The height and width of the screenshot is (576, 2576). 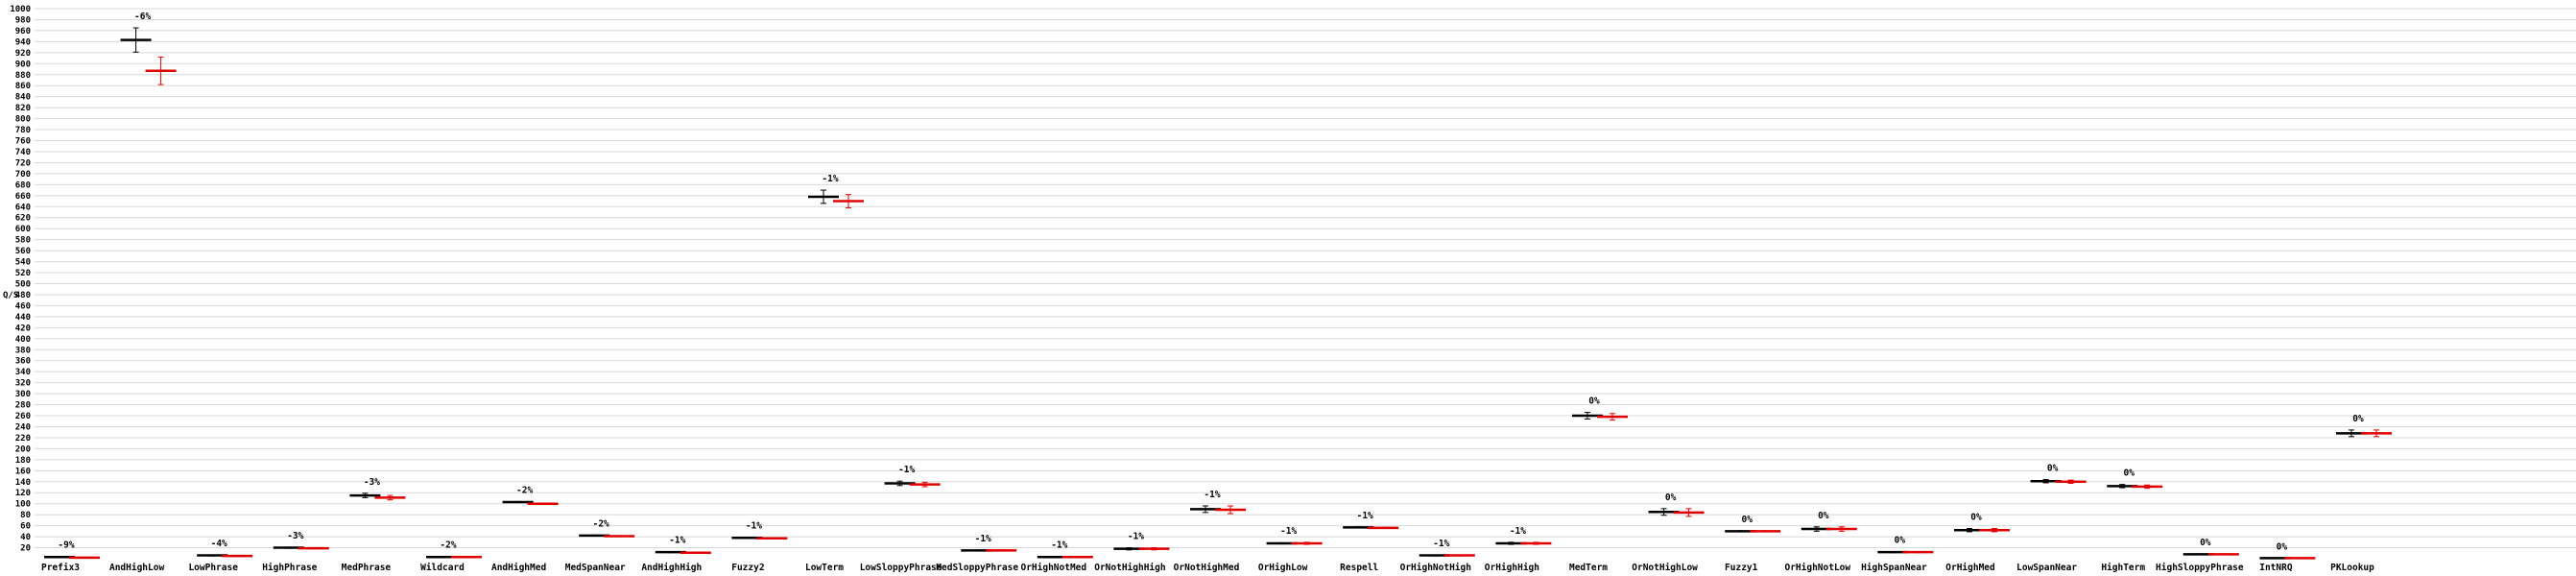 I want to click on percent-change-label: -4%, so click(x=219, y=544).